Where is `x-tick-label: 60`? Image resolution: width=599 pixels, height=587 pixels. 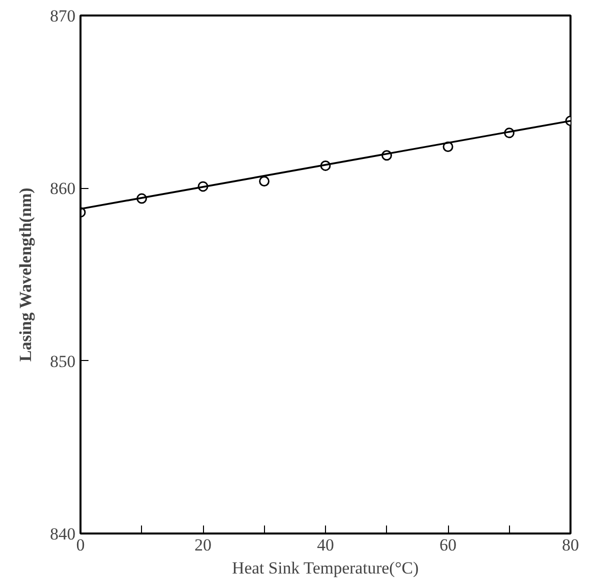
x-tick-label: 60 is located at coordinates (448, 545).